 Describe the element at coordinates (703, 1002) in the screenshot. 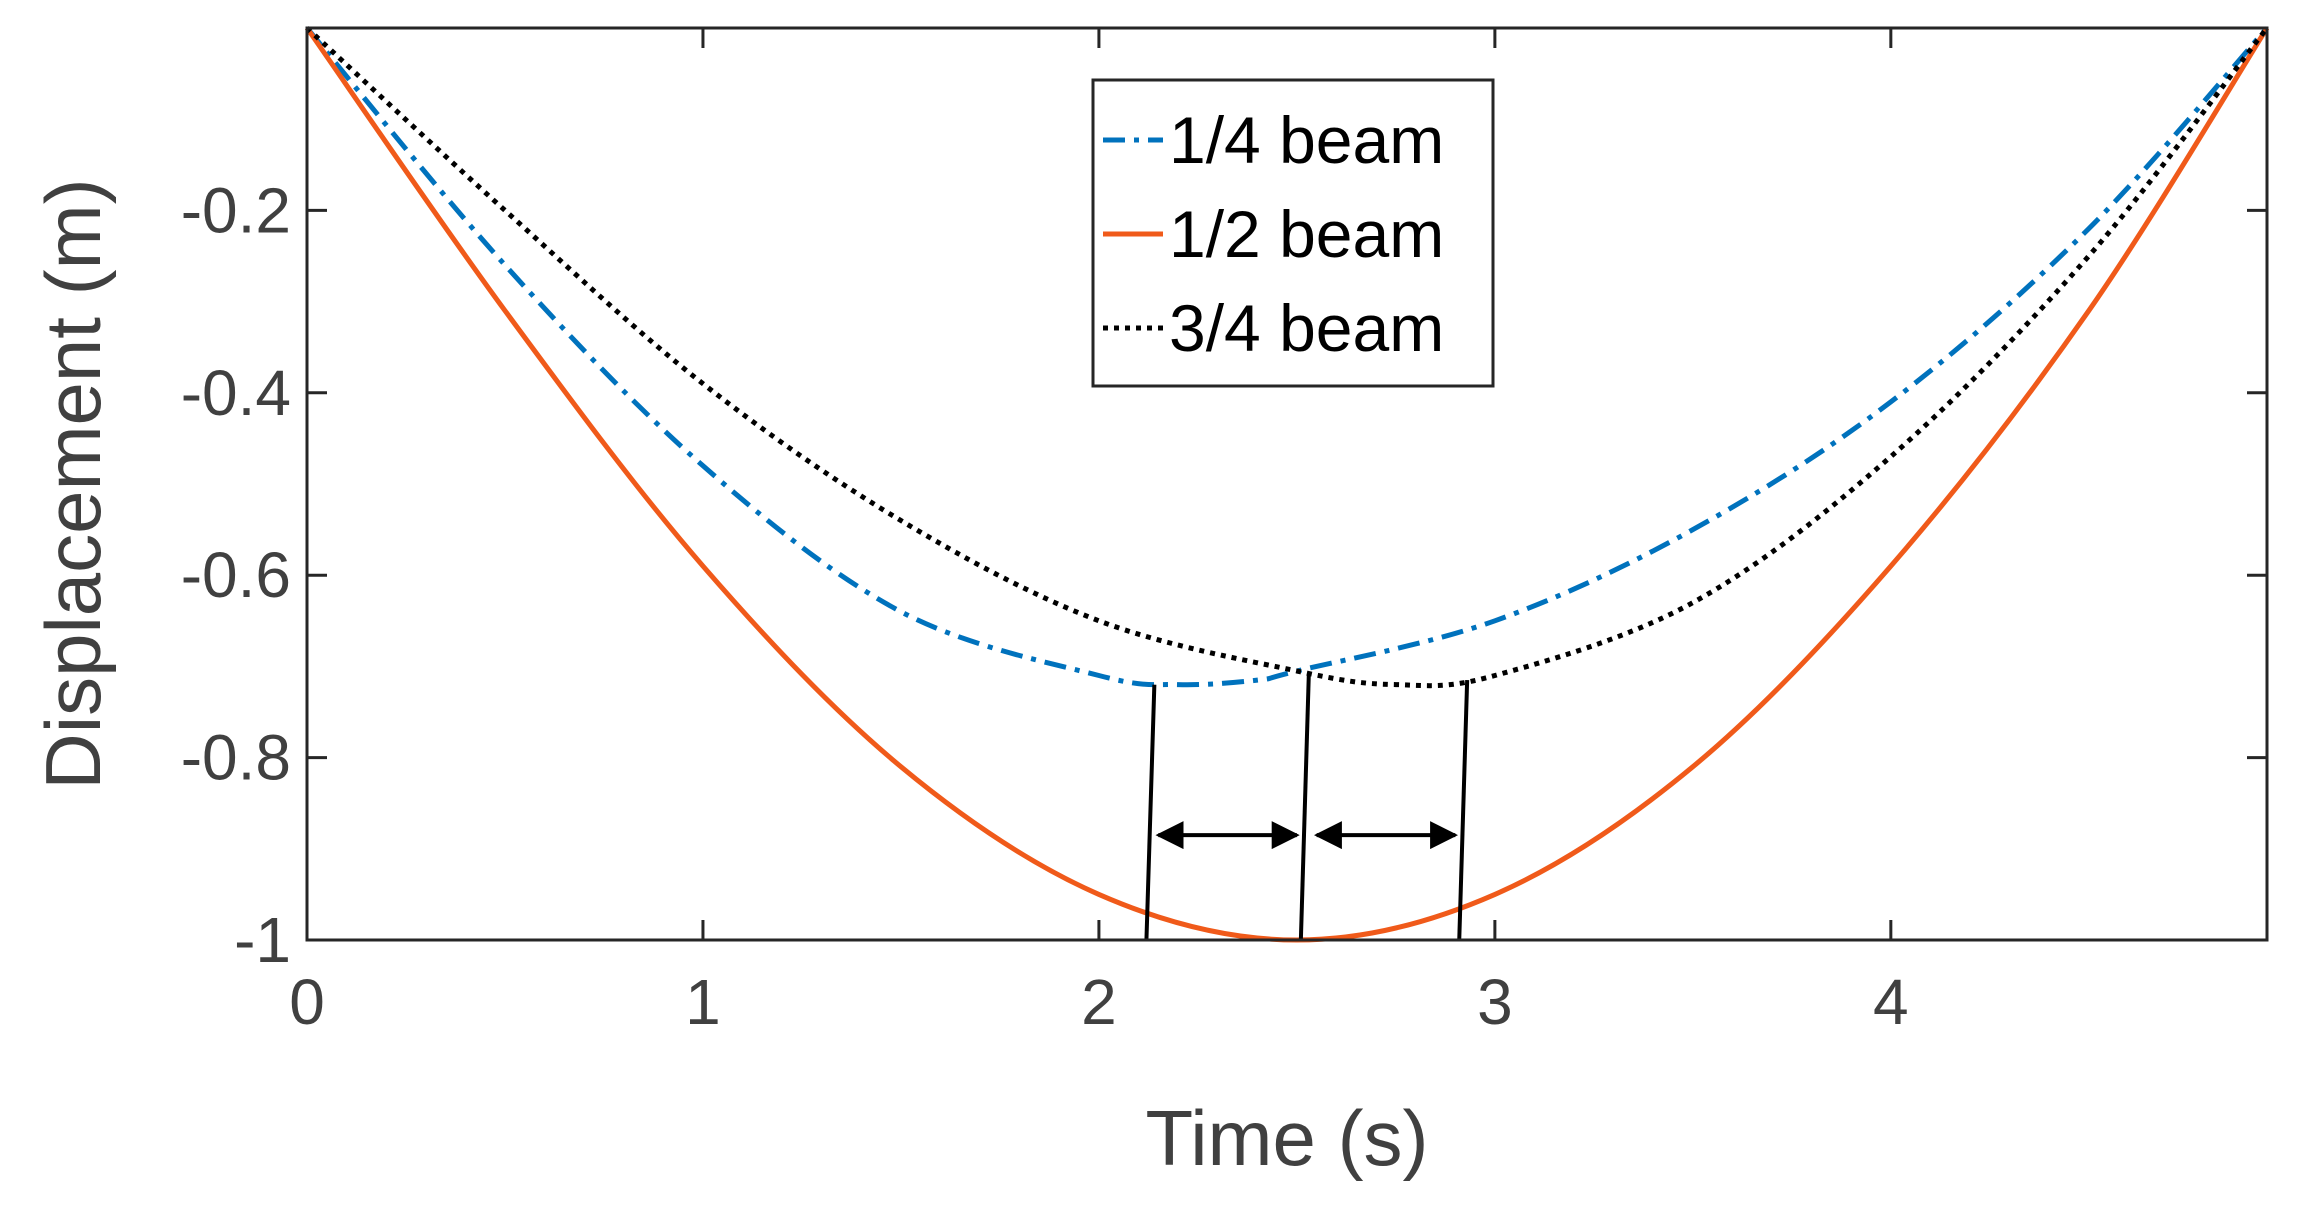

I see `x-tick-label-1: 1` at that location.